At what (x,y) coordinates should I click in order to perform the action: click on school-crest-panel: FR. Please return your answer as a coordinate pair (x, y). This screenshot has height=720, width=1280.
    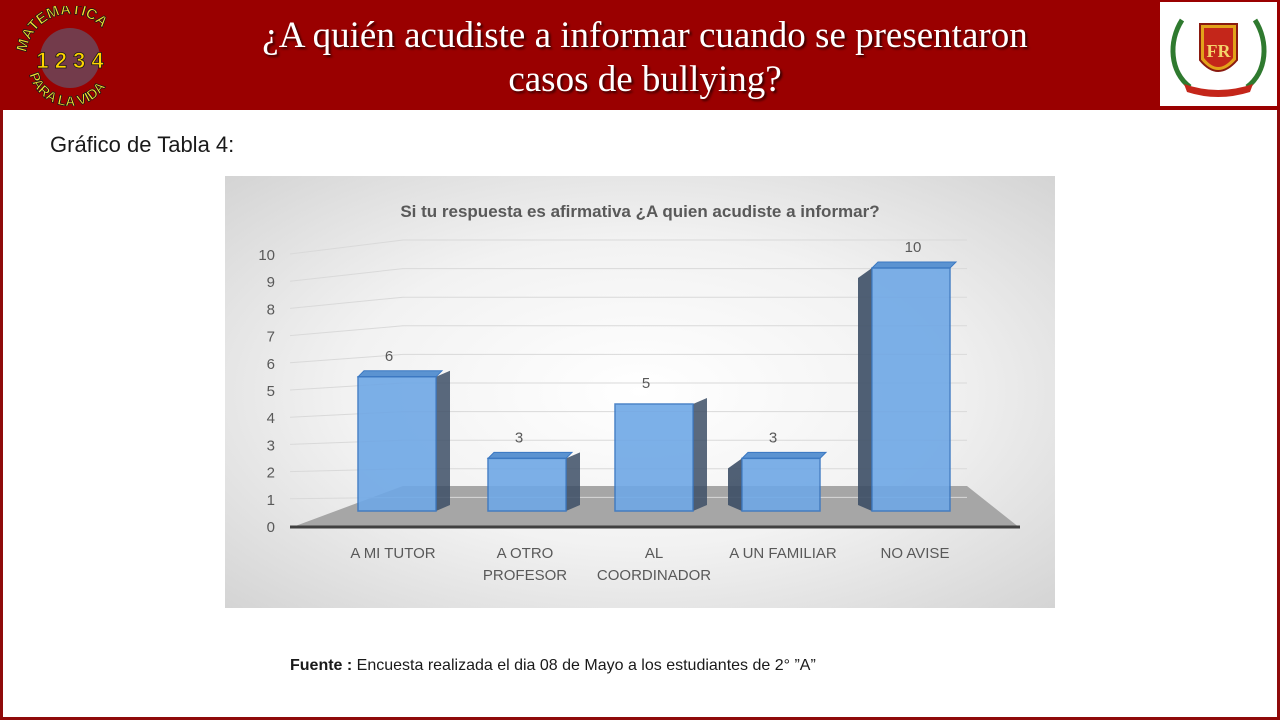
    Looking at the image, I should click on (1218, 54).